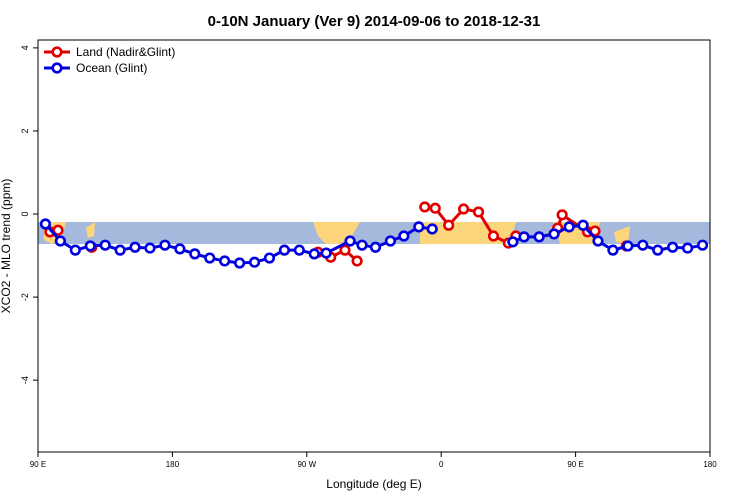 Image resolution: width=750 pixels, height=500 pixels. Describe the element at coordinates (111, 68) in the screenshot. I see `legend-label: Ocean (Glint)` at that location.